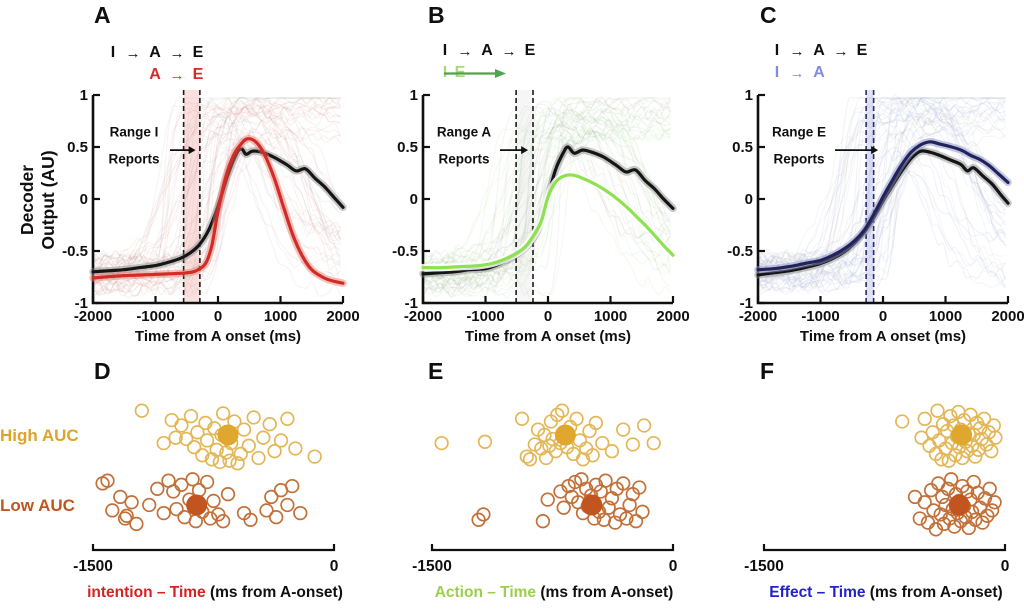 The height and width of the screenshot is (611, 1024). What do you see at coordinates (767, 371) in the screenshot?
I see `panel-f-letter: F` at bounding box center [767, 371].